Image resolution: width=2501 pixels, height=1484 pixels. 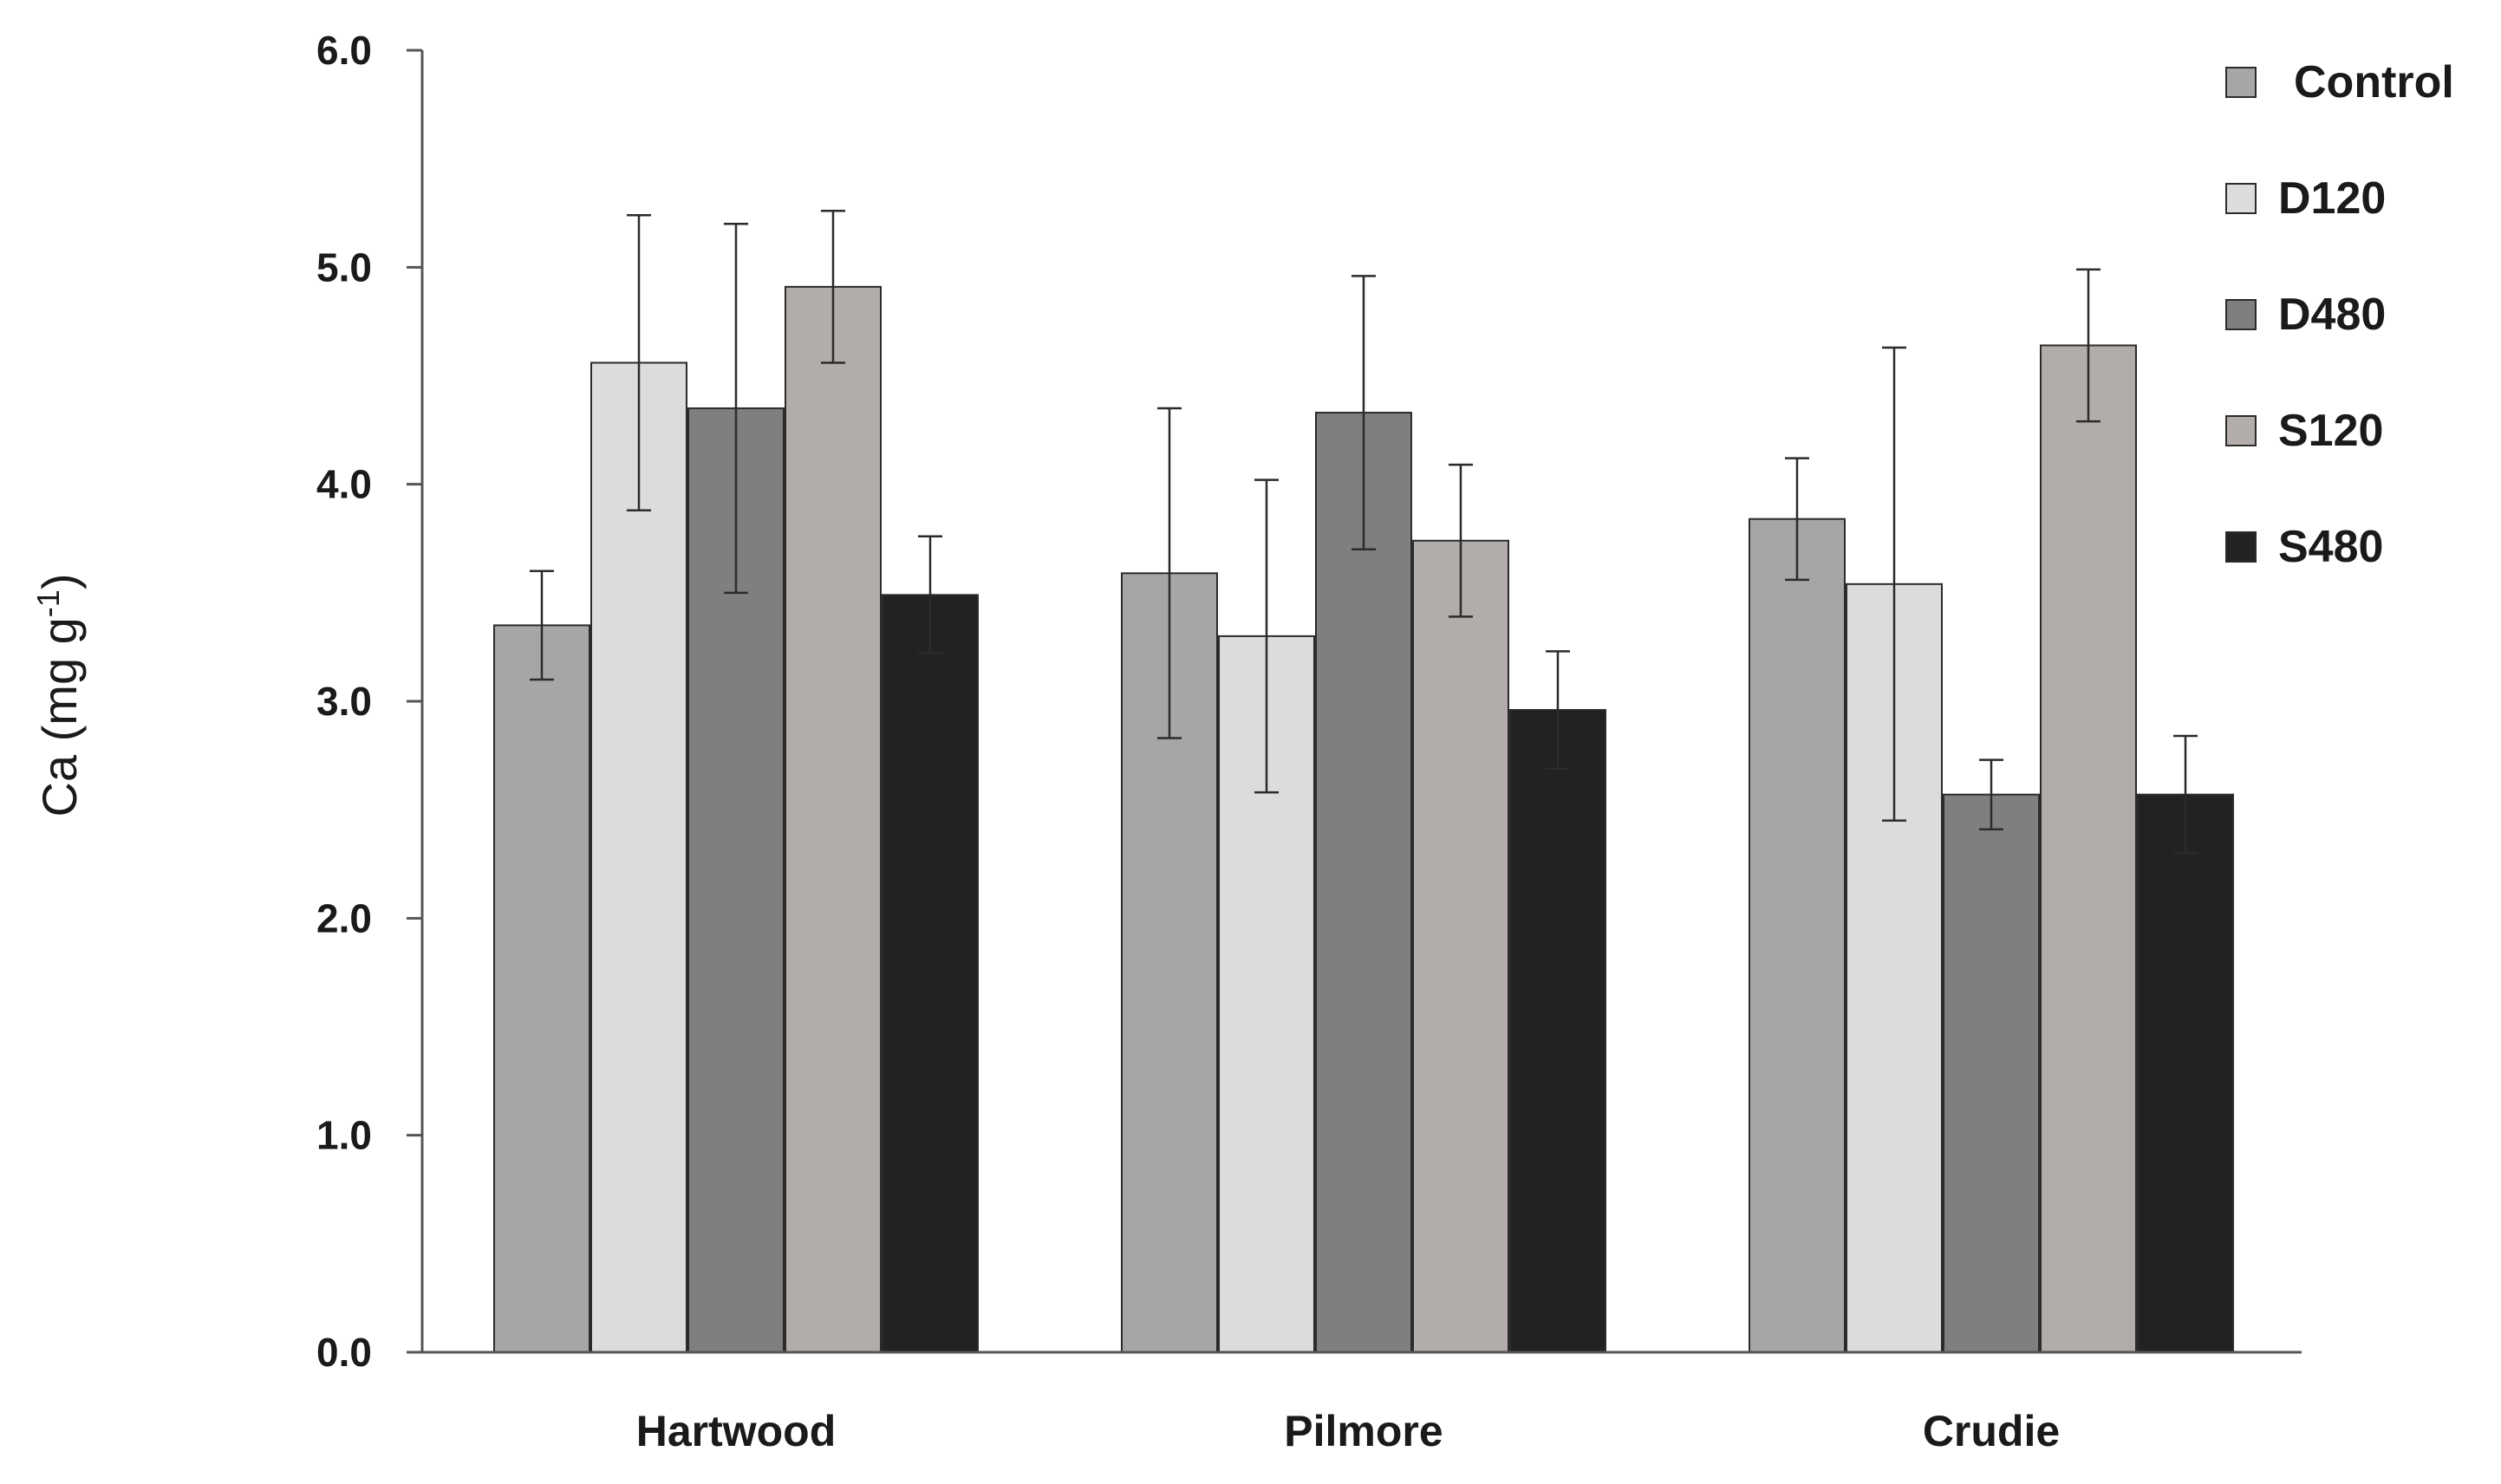 What do you see at coordinates (48, 603) in the screenshot?
I see `y-axis-title-superscript: -1` at bounding box center [48, 603].